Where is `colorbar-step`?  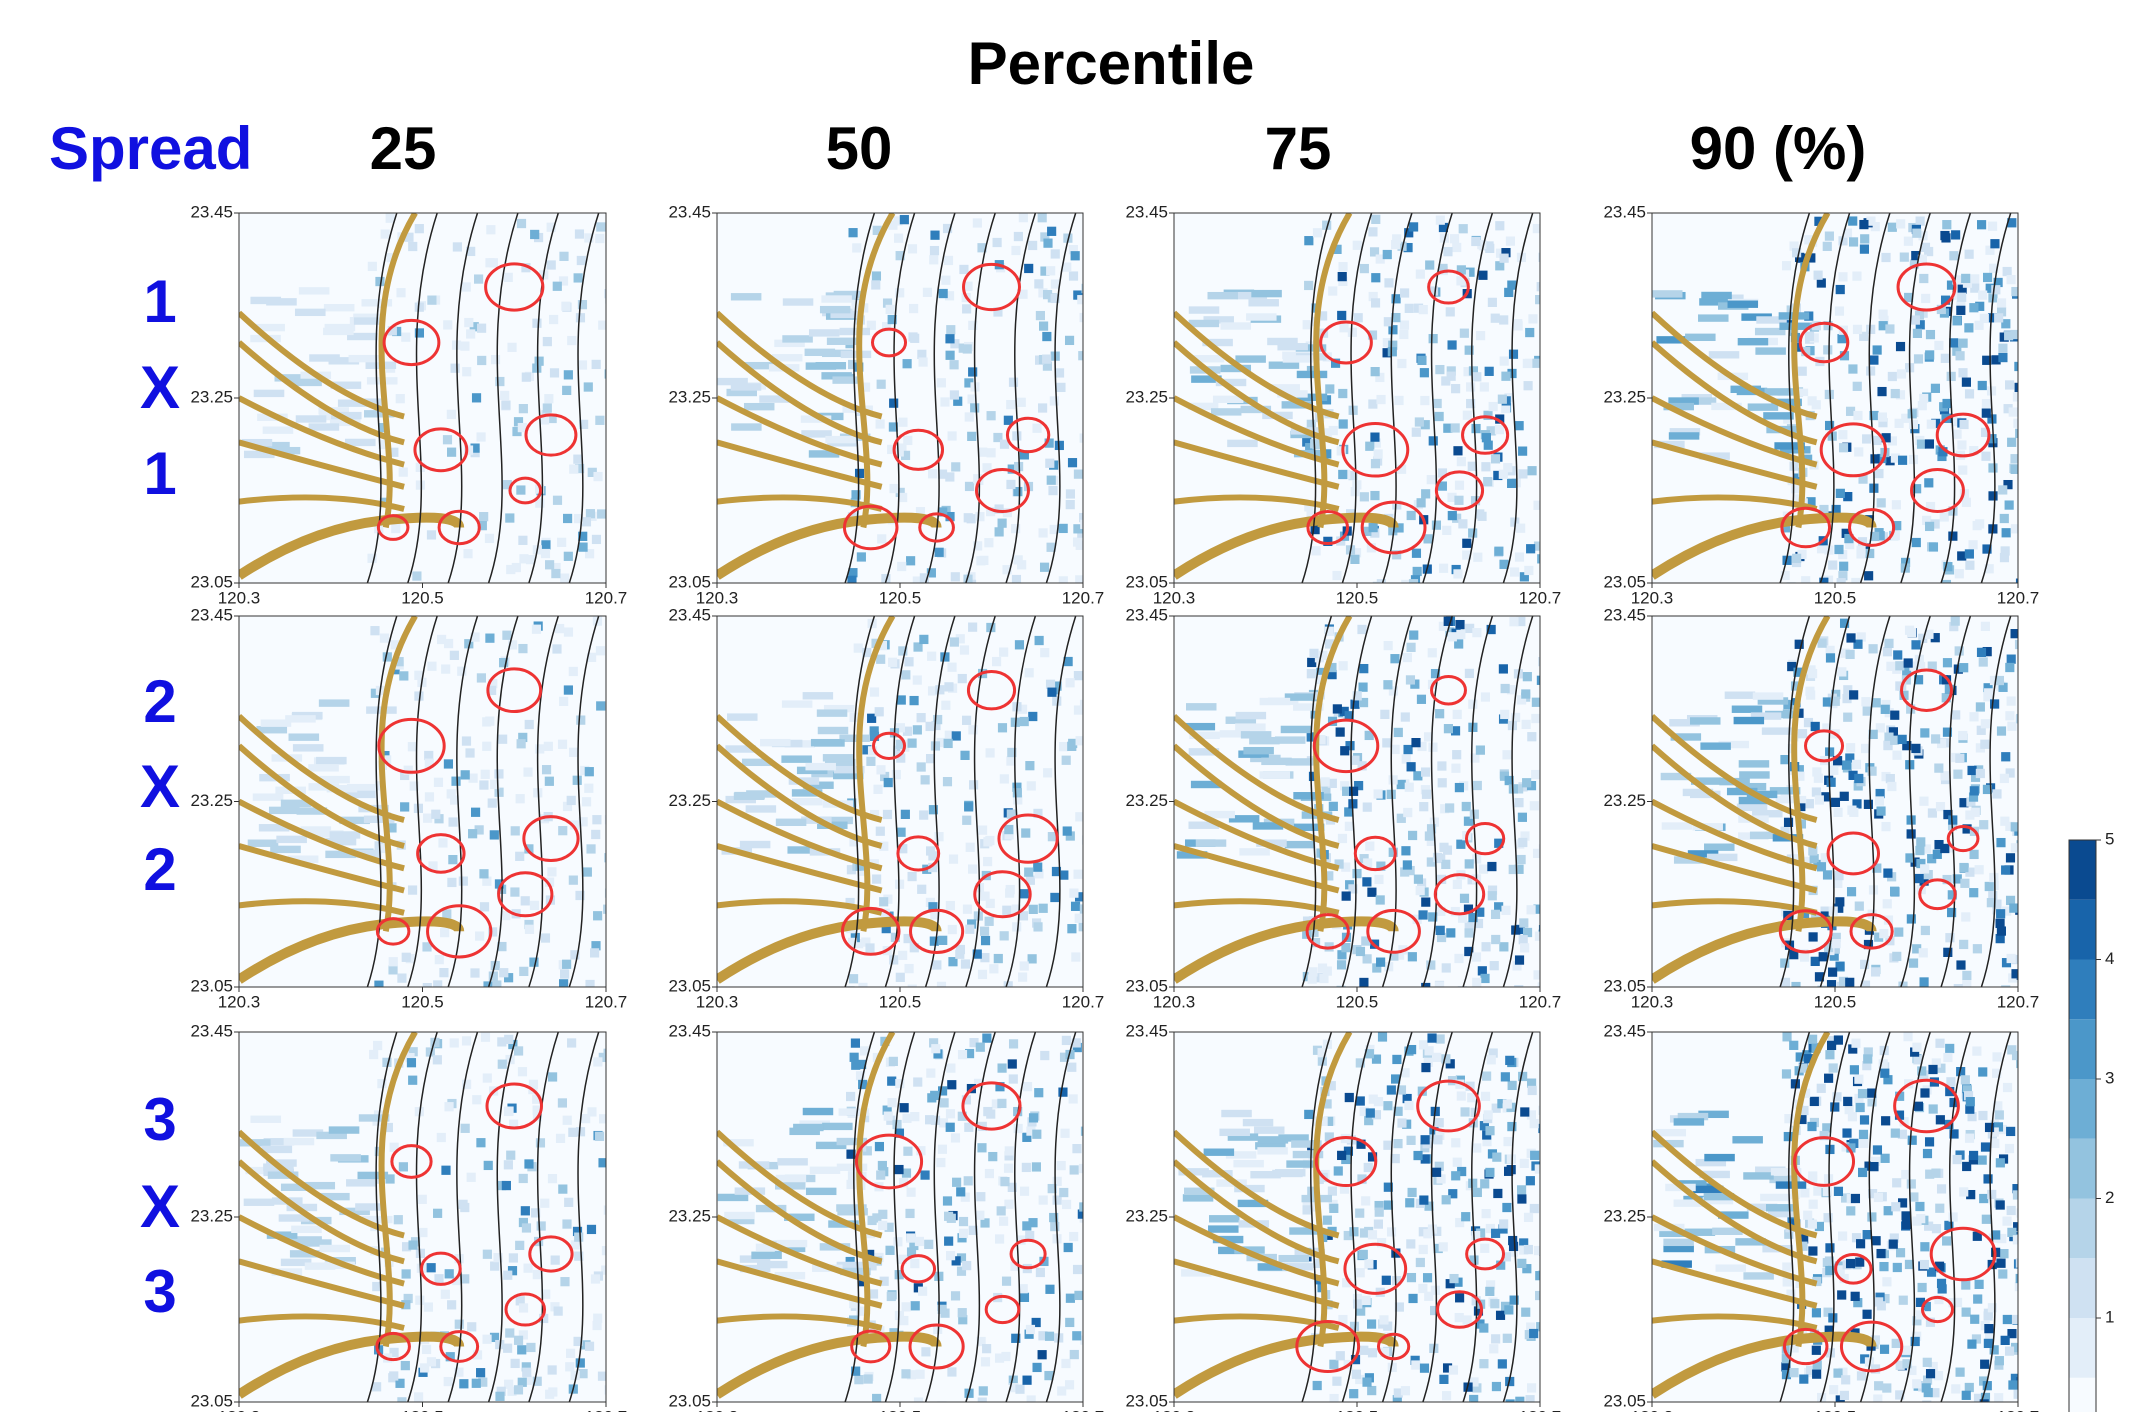
colorbar-step is located at coordinates (2082, 870).